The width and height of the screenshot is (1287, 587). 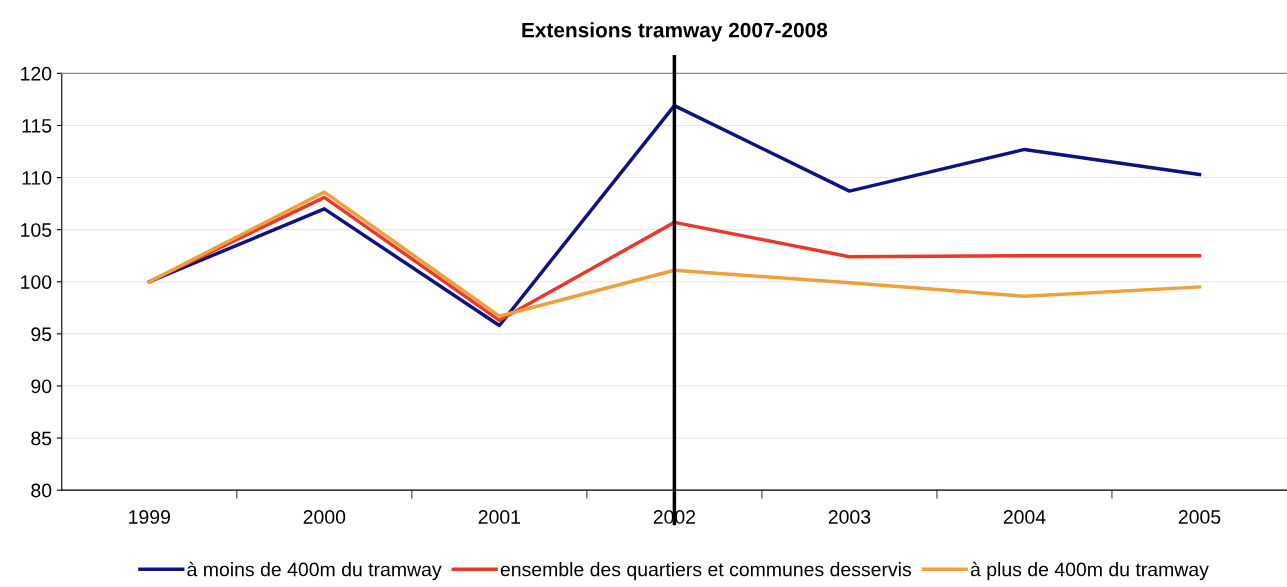 What do you see at coordinates (1024, 517) in the screenshot?
I see `x-tick-label: 2004` at bounding box center [1024, 517].